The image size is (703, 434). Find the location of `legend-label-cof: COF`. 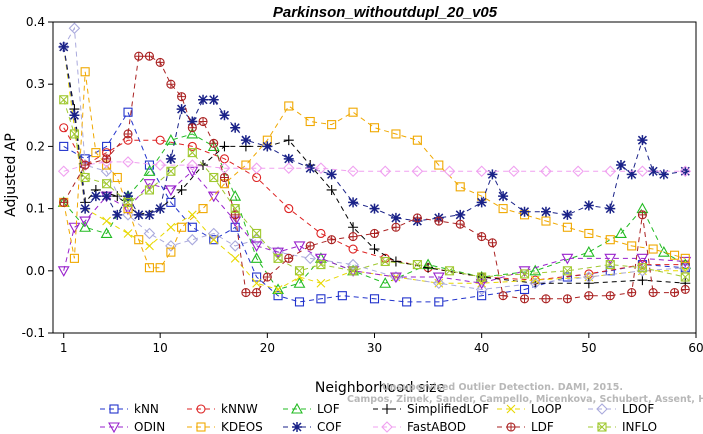

legend-label-cof: COF is located at coordinates (329, 427).